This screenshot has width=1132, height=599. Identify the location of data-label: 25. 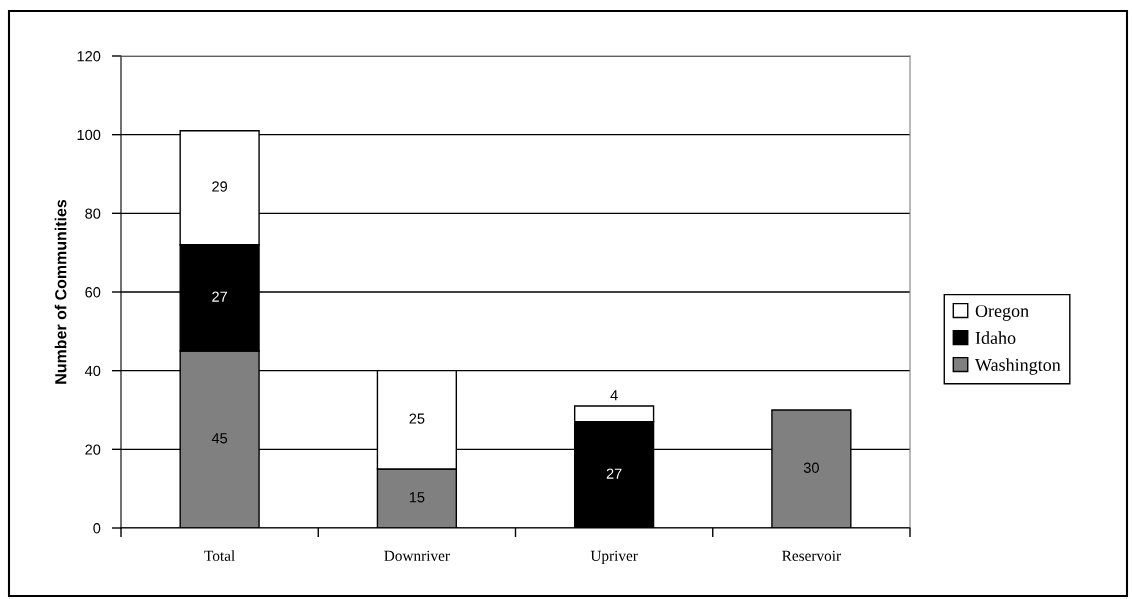
(417, 418).